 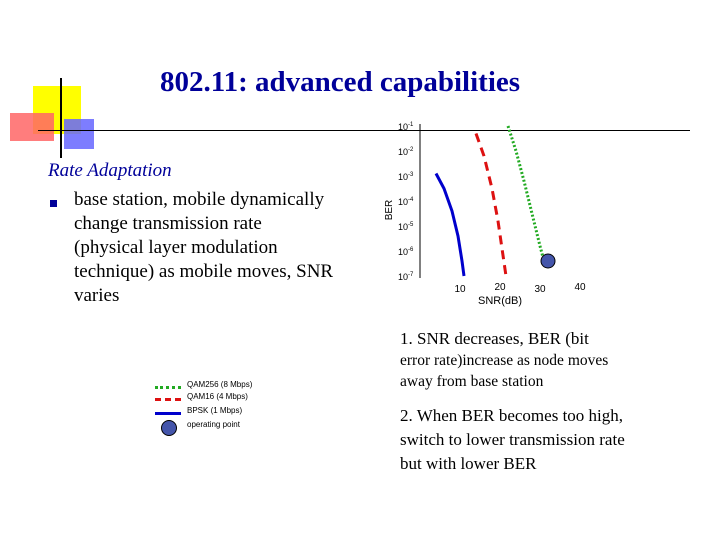 What do you see at coordinates (500, 301) in the screenshot?
I see `x-axis-label: SNR(dB)` at bounding box center [500, 301].